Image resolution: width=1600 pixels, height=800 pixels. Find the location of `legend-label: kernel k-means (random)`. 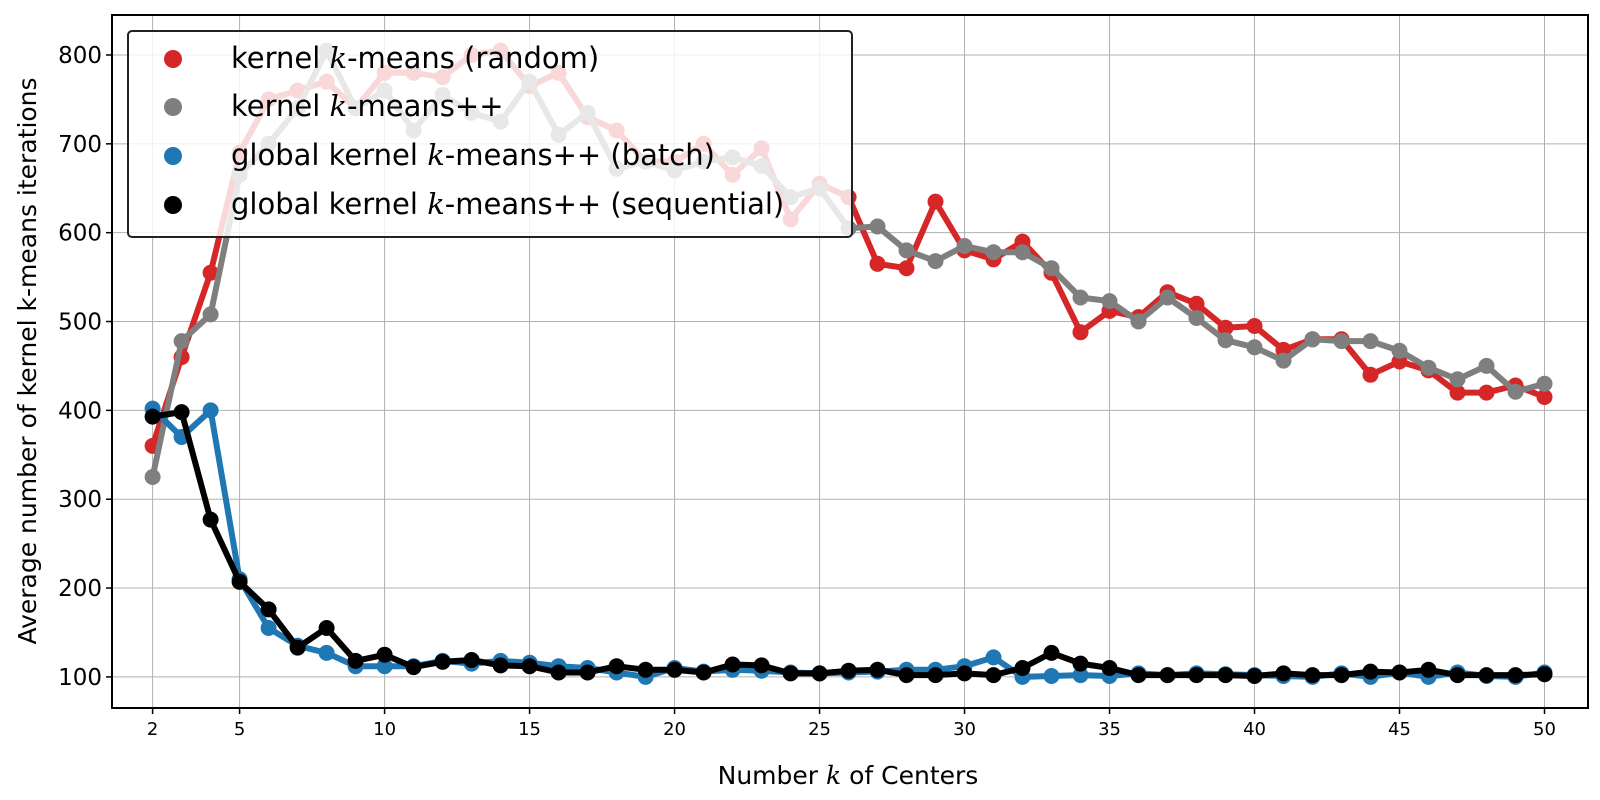

legend-label: kernel k-means (random) is located at coordinates (415, 58).